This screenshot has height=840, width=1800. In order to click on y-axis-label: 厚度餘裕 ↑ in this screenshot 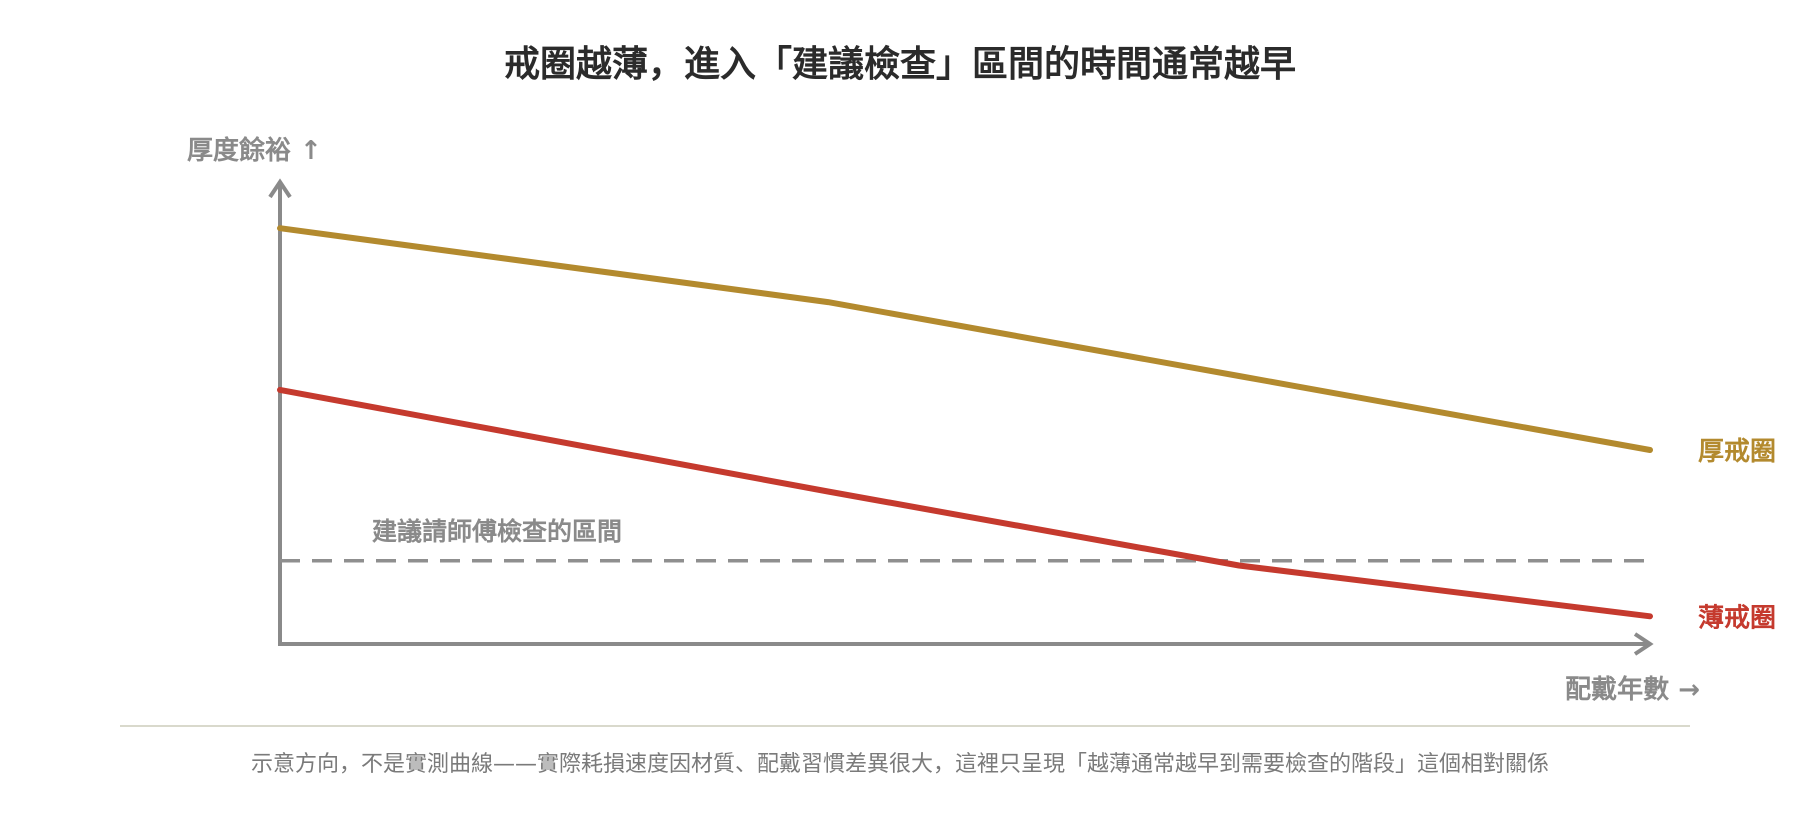, I will do `click(254, 150)`.